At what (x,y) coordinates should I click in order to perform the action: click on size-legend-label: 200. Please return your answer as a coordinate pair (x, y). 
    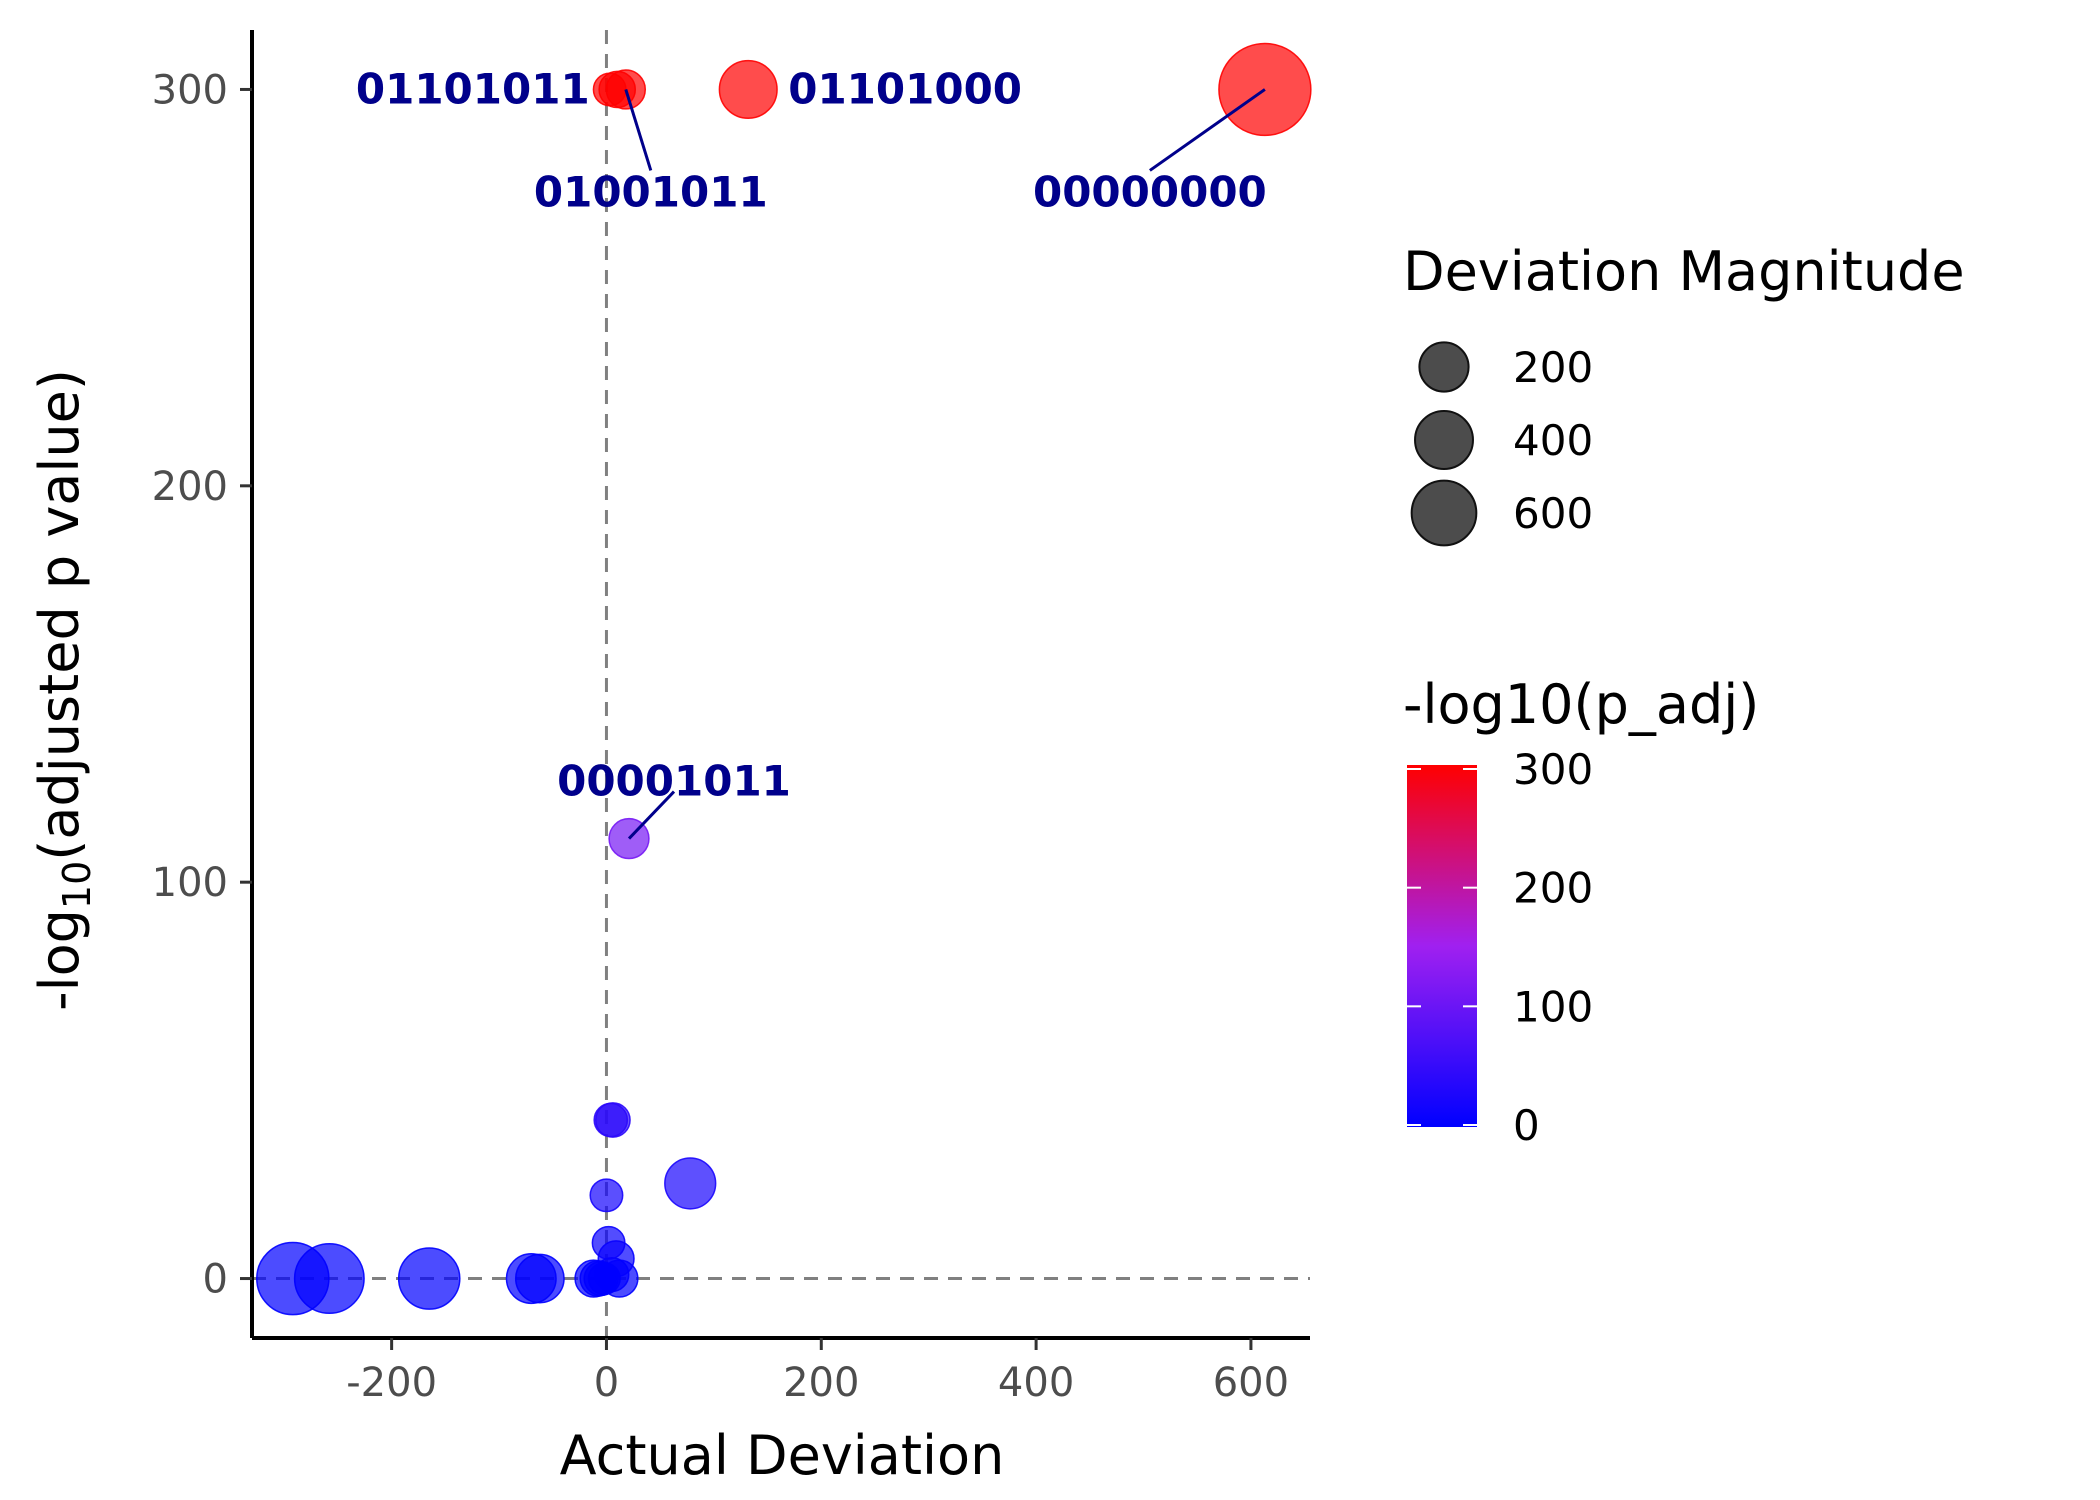
    Looking at the image, I should click on (1553, 367).